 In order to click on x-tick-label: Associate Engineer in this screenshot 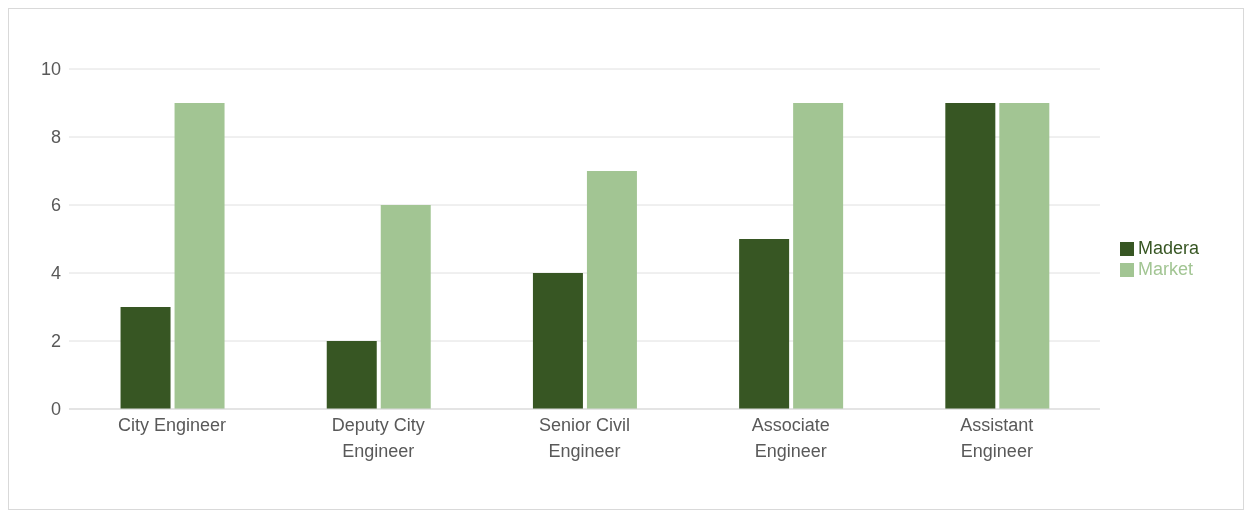, I will do `click(790, 438)`.